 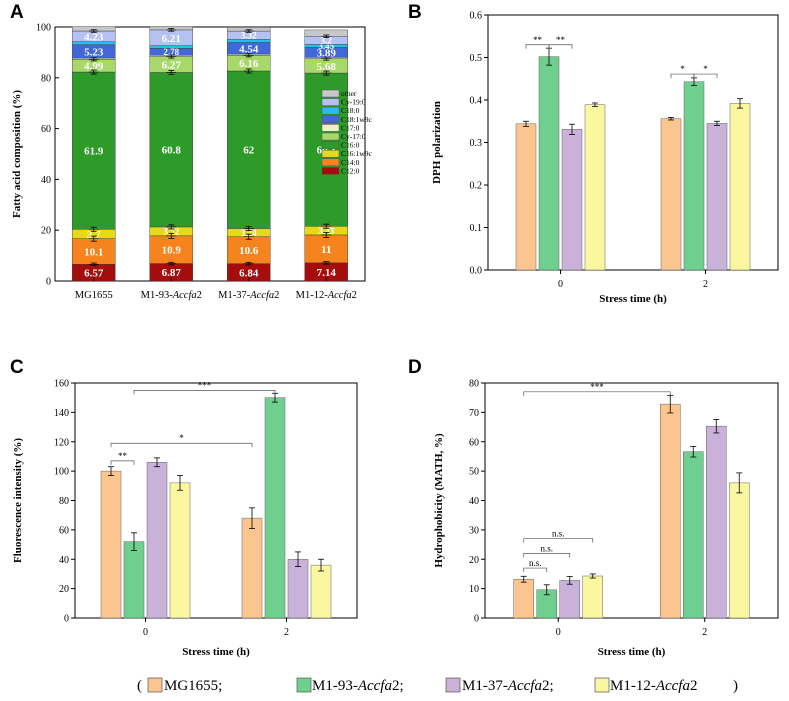 I want to click on legend-entry-label: C14:0, so click(x=350, y=162).